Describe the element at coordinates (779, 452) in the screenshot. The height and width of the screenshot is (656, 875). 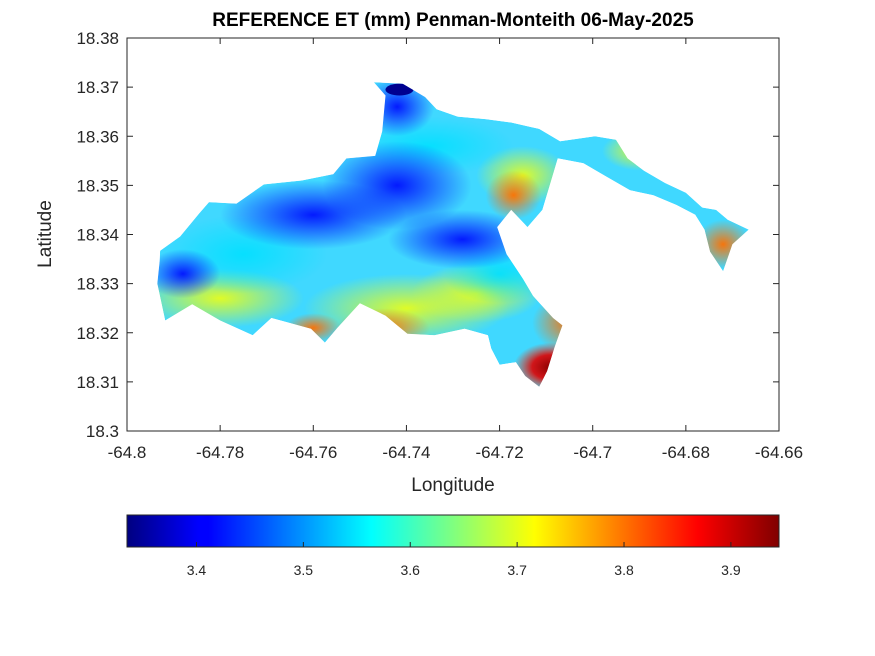
I see `x-tick-label: -64.66` at that location.